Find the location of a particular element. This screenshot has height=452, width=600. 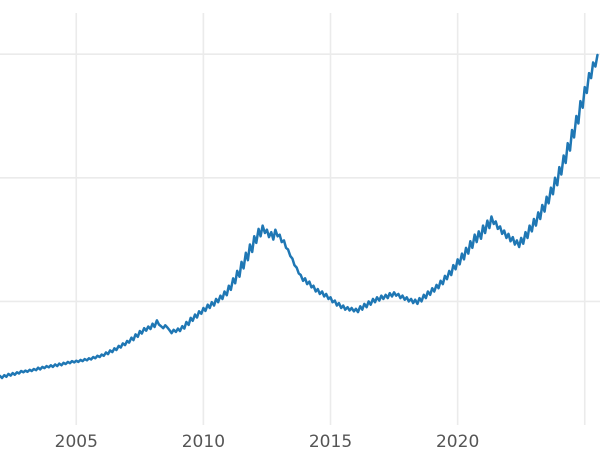

x-tick-label: 2010 is located at coordinates (203, 442).